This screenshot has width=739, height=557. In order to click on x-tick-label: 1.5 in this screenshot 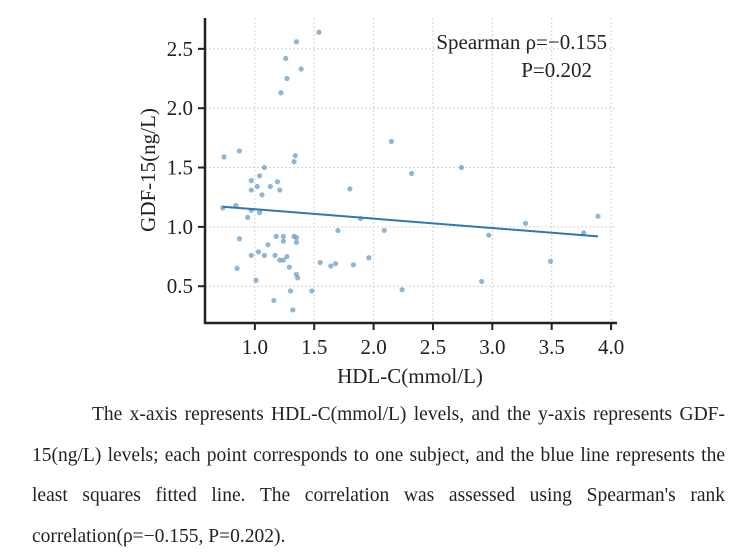, I will do `click(314, 347)`.